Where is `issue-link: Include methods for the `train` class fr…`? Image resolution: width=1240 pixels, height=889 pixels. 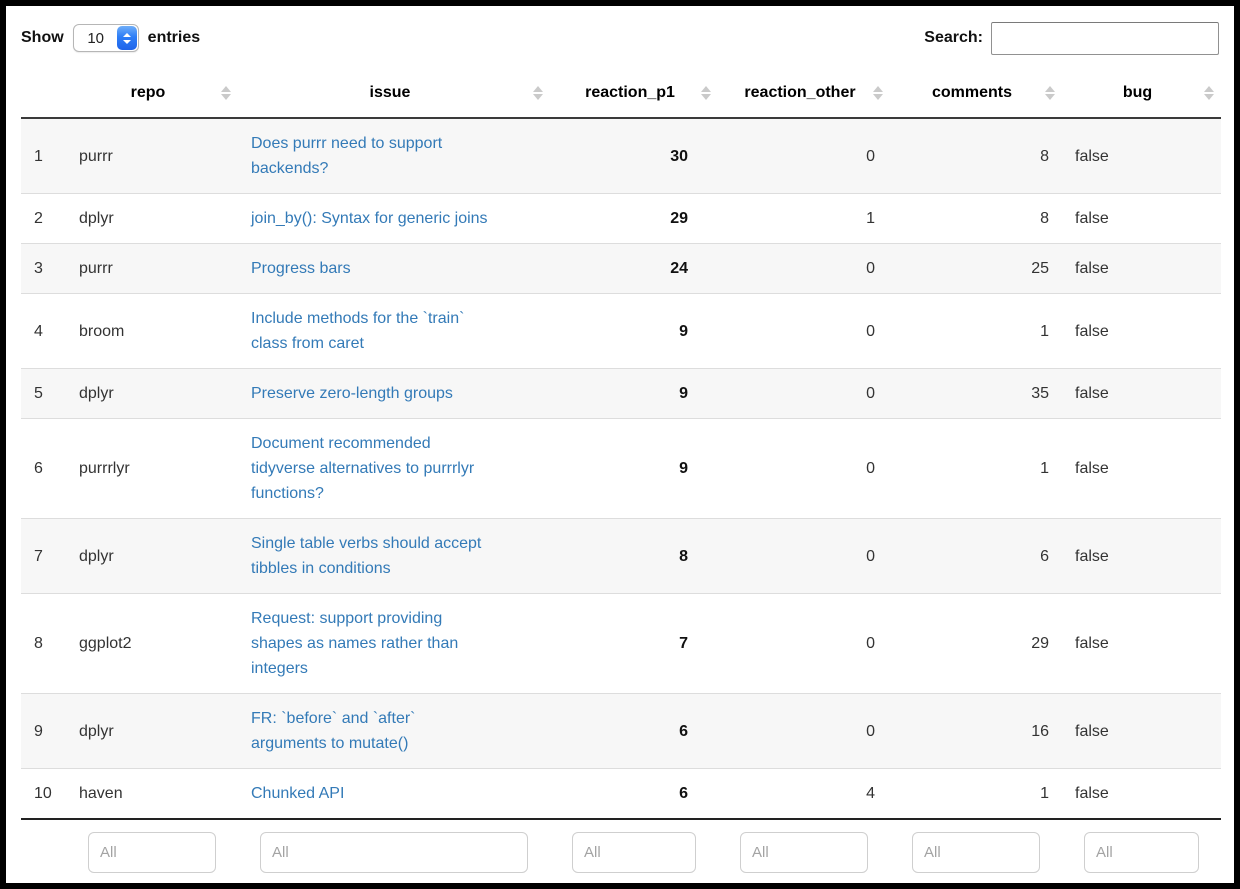
issue-link: Include methods for the `train` class fr… is located at coordinates (358, 331).